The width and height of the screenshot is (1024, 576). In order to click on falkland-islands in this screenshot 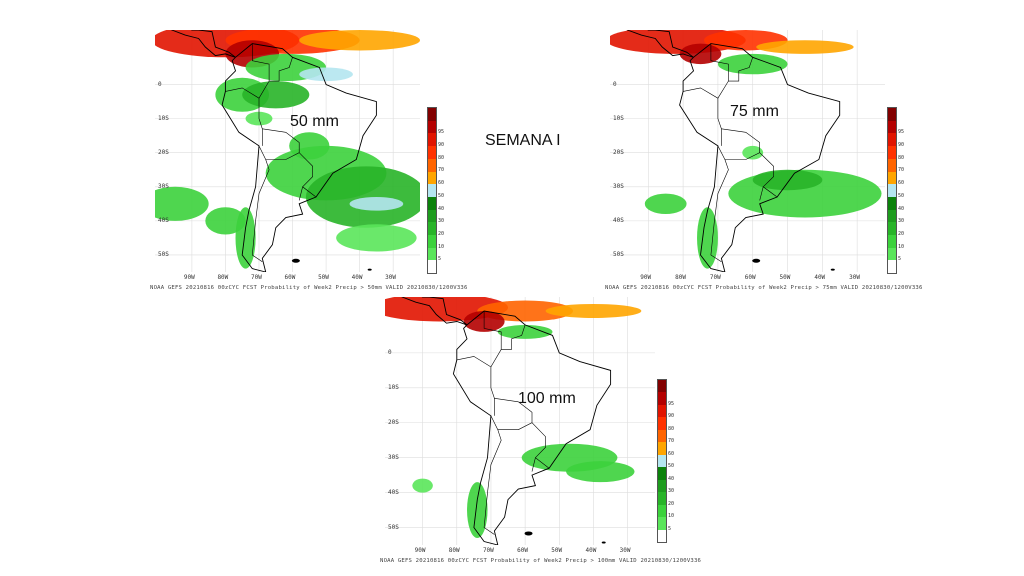, I will do `click(756, 260)`.